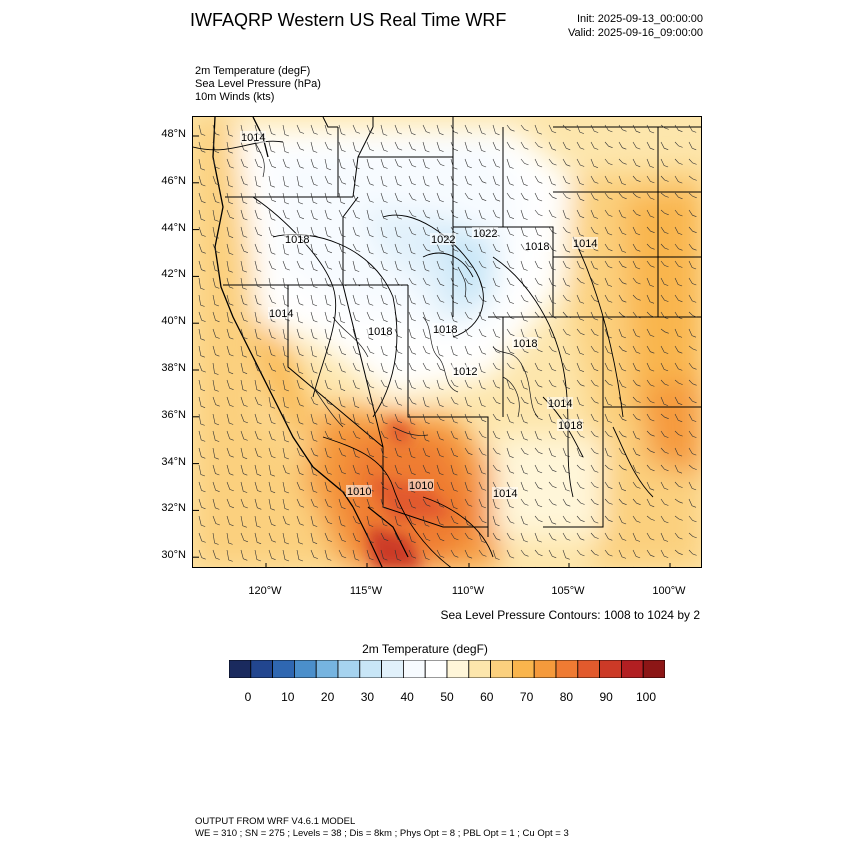 The image size is (850, 850). What do you see at coordinates (669, 591) in the screenshot?
I see `lon-label: 100°W` at bounding box center [669, 591].